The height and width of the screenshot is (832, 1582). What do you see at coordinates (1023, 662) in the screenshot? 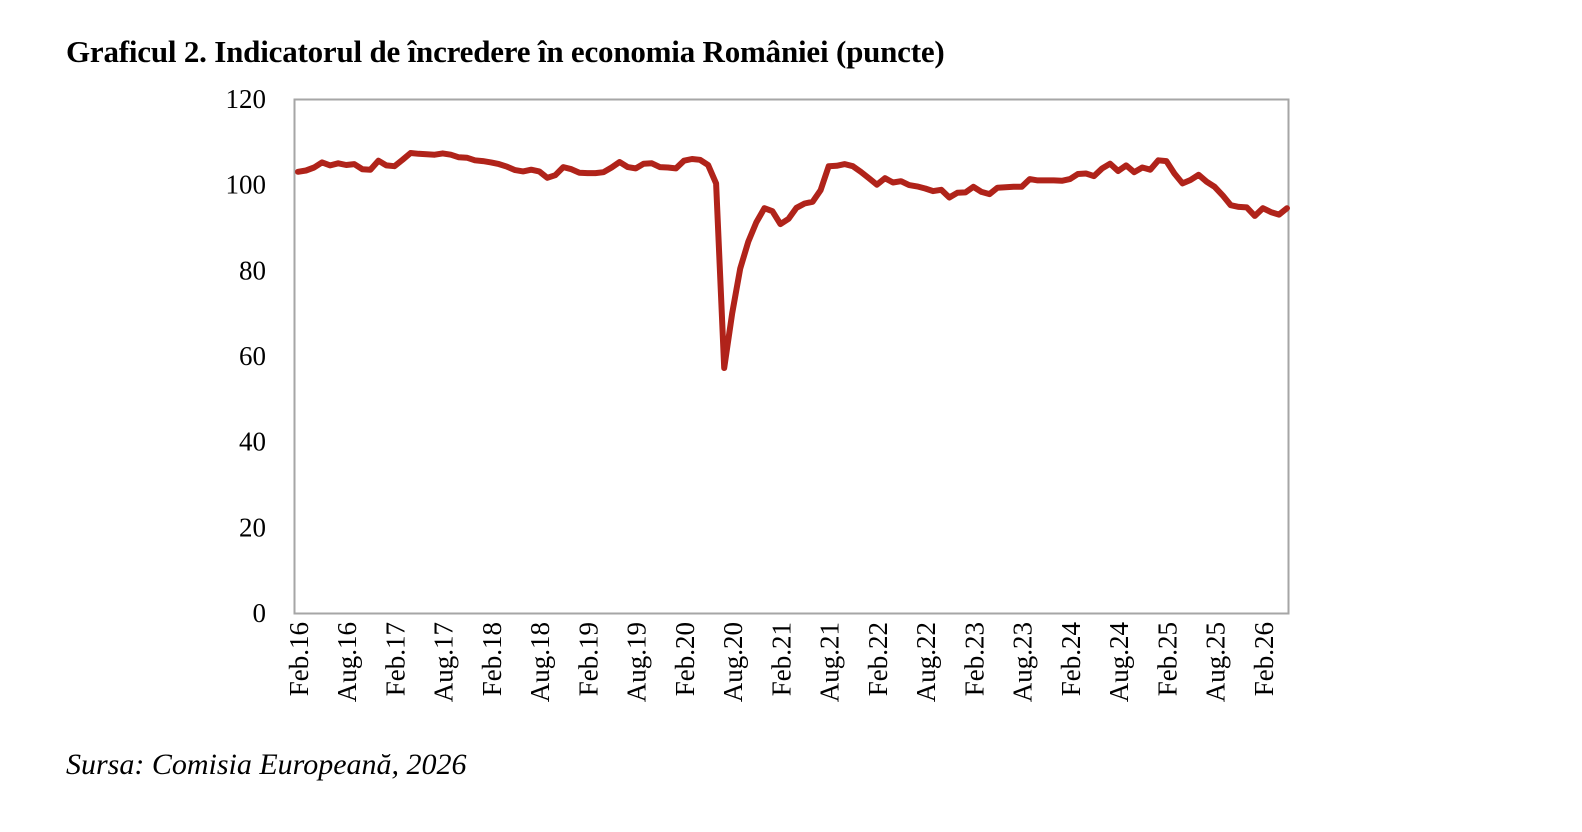
I see `x-tick-label: Aug.23` at bounding box center [1023, 662].